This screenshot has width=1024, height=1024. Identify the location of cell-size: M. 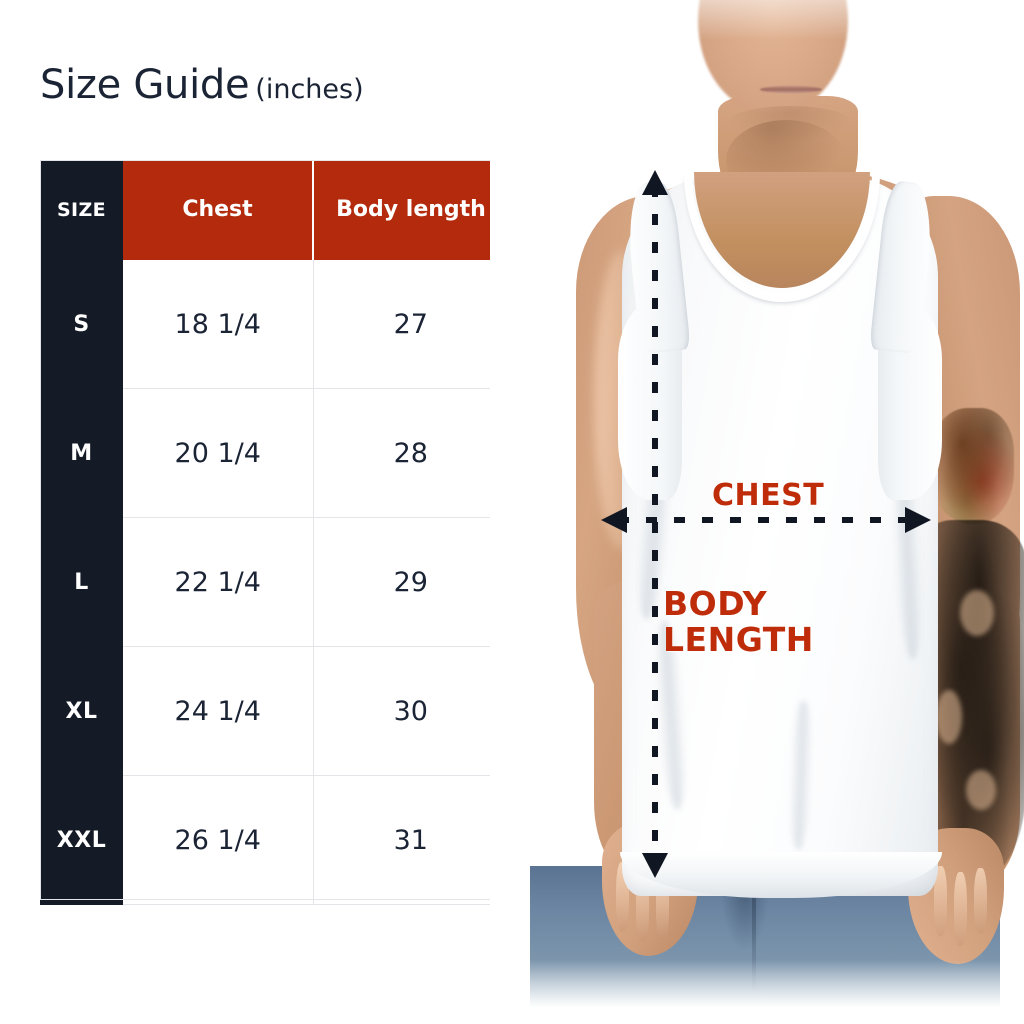
(81, 453).